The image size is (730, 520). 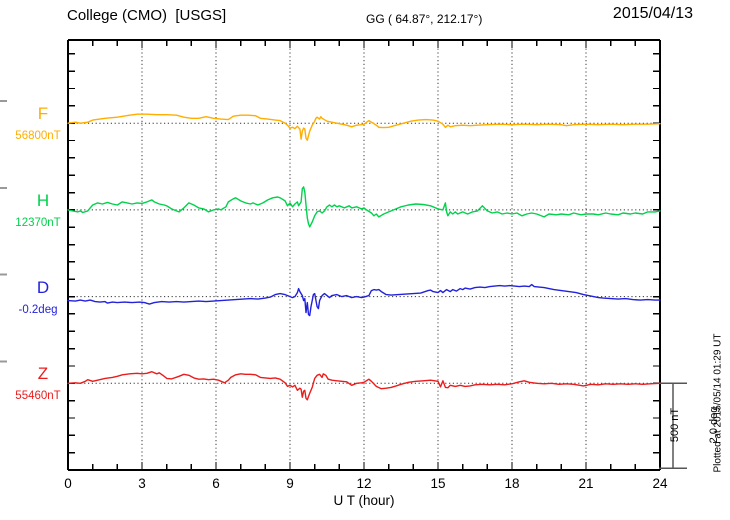 I want to click on station-title: College (CMO) [USGS], so click(x=147, y=15).